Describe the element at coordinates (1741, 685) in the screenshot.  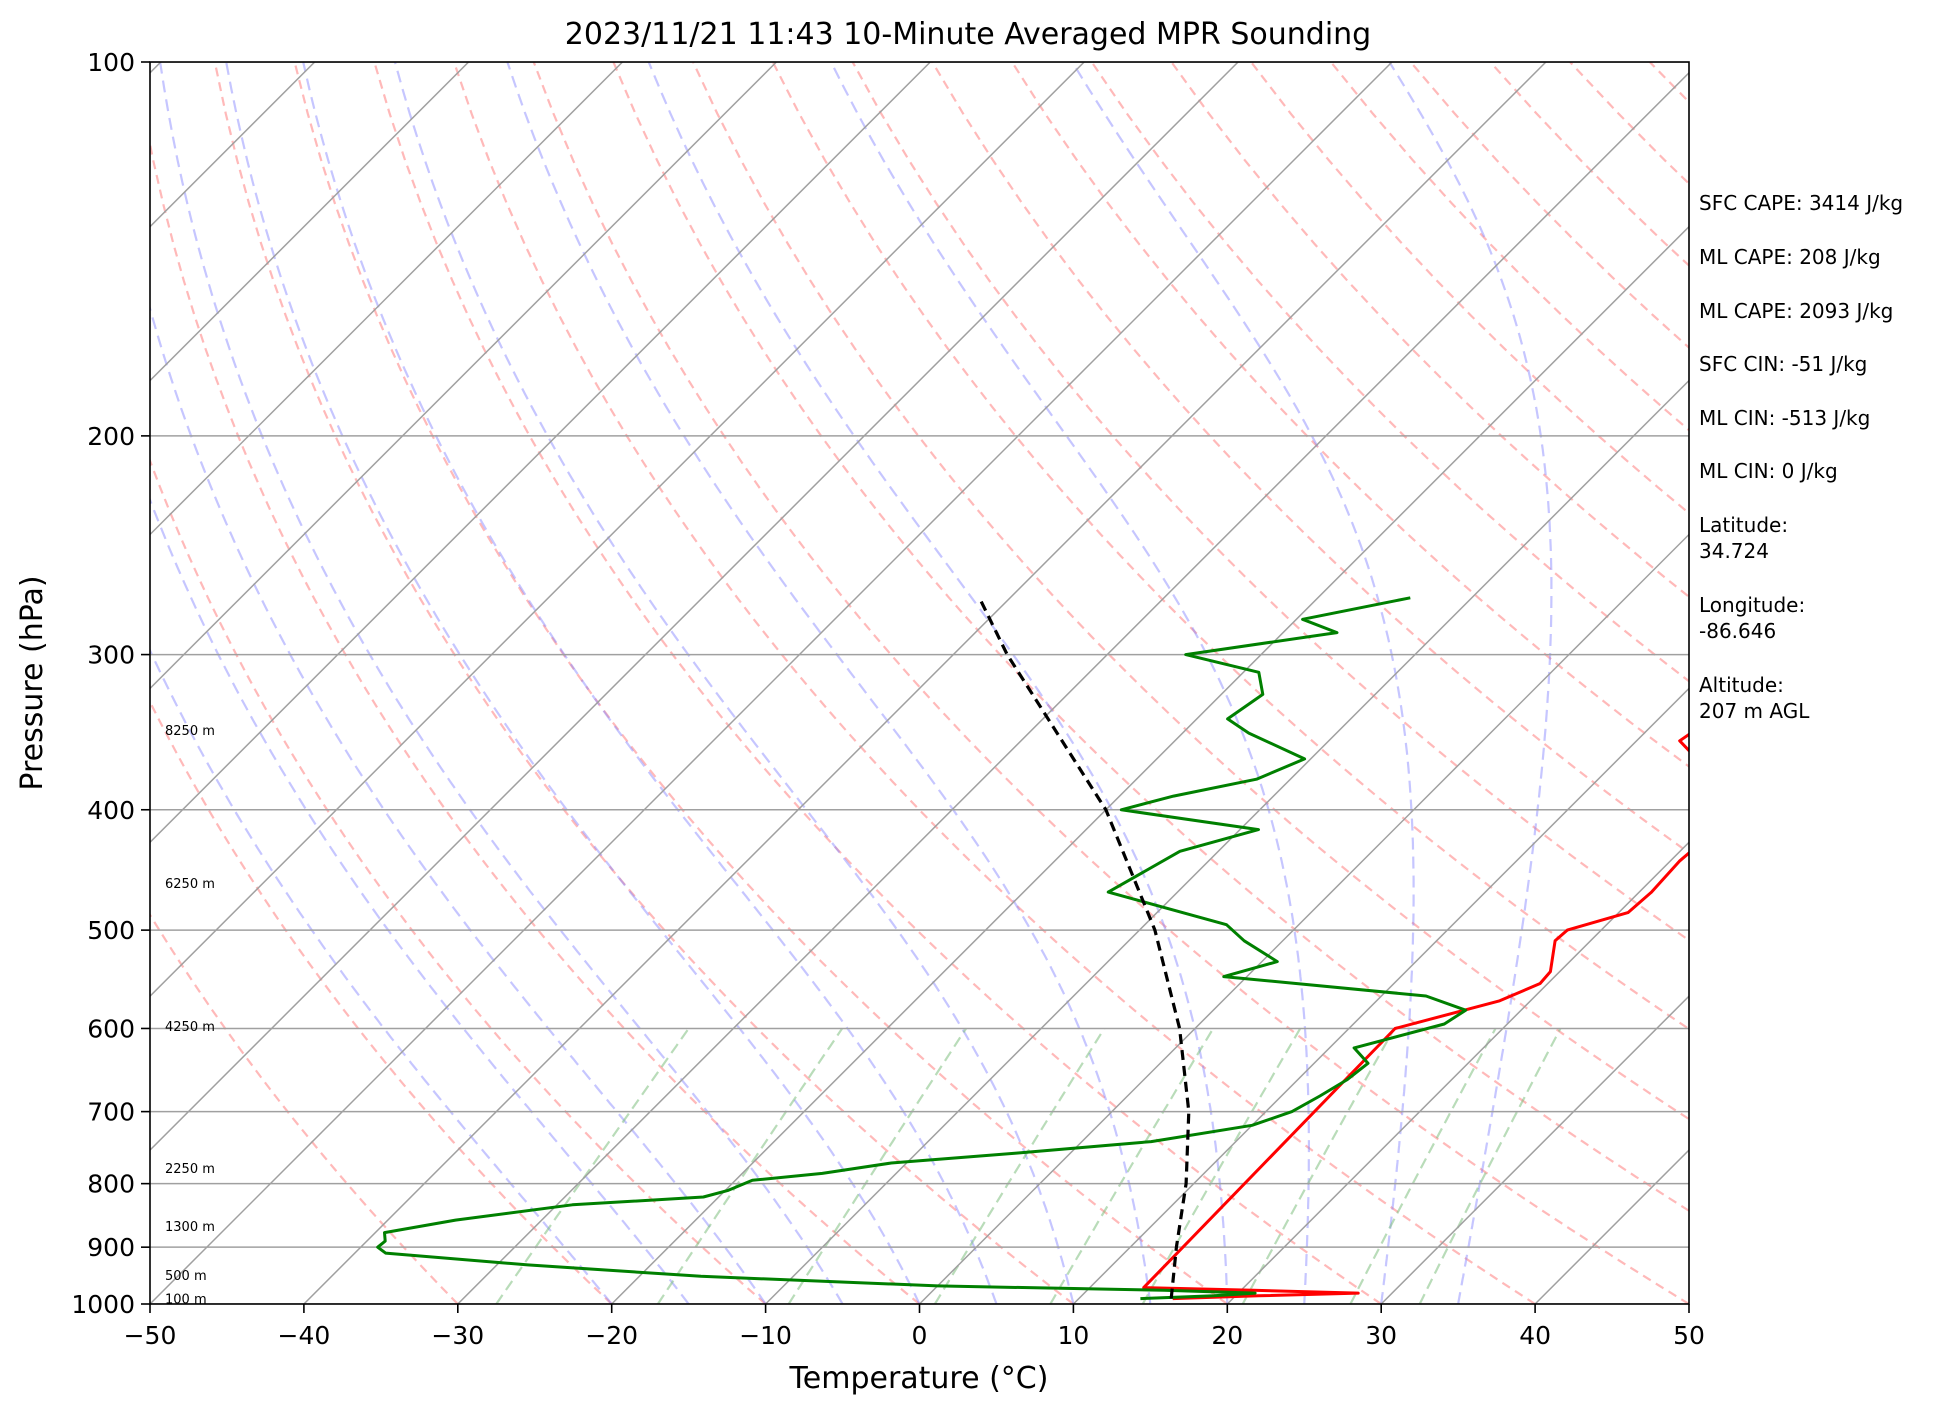
I see `altitude-label: Altitude:` at that location.